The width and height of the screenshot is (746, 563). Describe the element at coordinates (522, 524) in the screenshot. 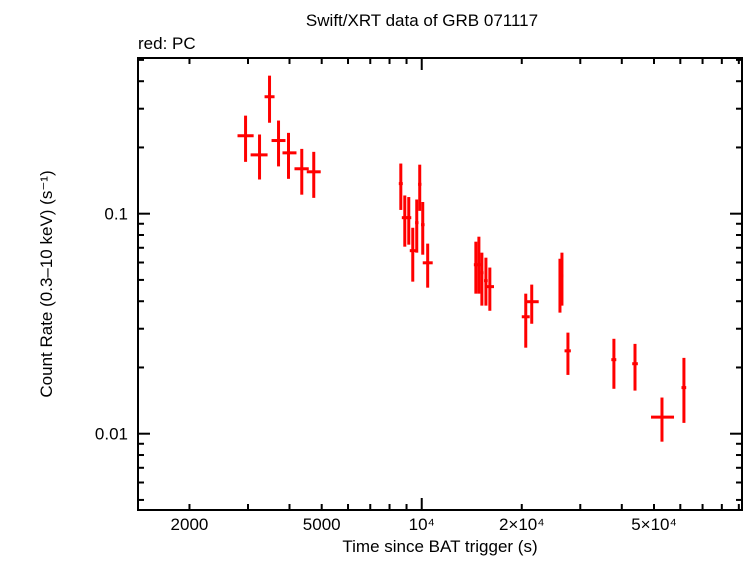

I see `x-tick-label: 2×10⁴` at that location.